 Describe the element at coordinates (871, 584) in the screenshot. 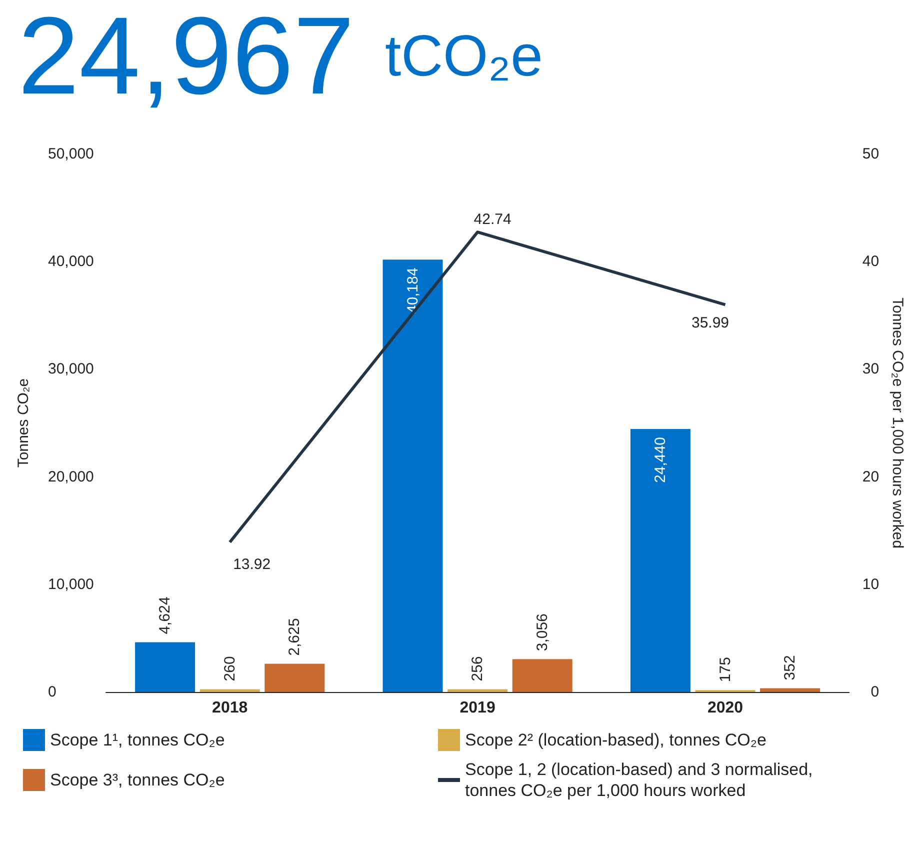

I see `y2-tick-label: 10` at that location.